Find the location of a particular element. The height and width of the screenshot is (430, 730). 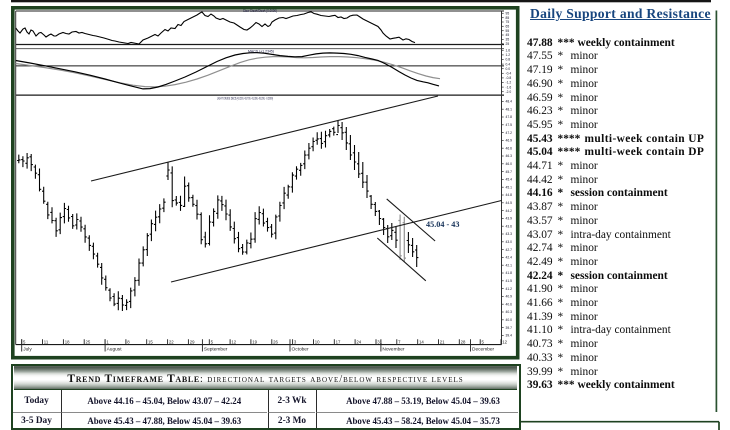

svg-text: 14 is located at coordinates (421, 342).